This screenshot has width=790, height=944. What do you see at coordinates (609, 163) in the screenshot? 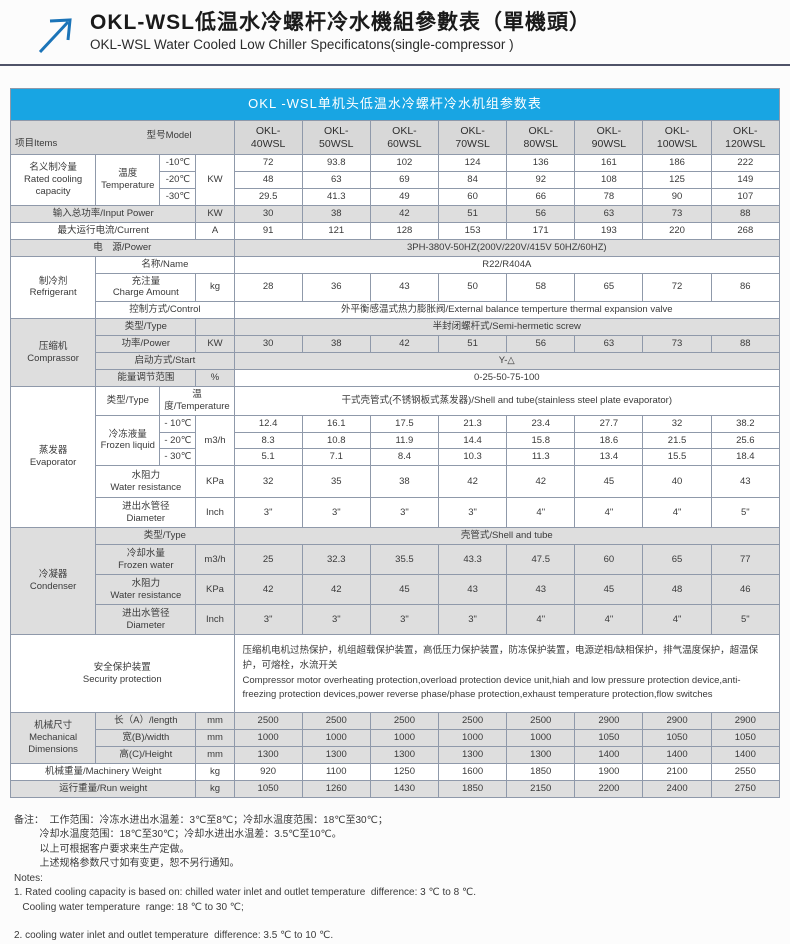
I see `value-cell: 161` at bounding box center [609, 163].